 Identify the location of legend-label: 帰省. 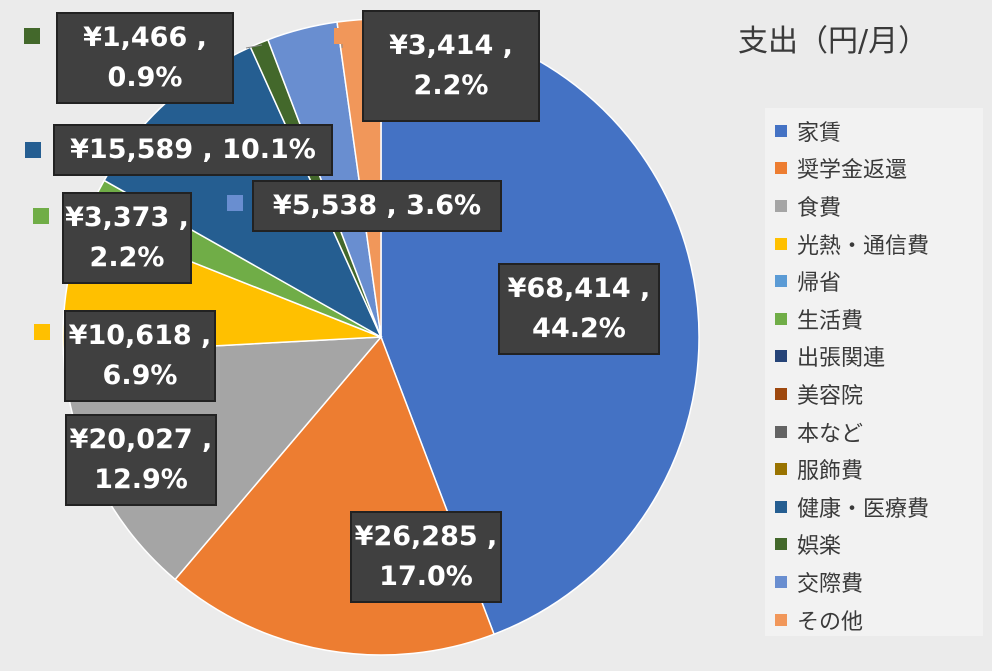
(819, 284).